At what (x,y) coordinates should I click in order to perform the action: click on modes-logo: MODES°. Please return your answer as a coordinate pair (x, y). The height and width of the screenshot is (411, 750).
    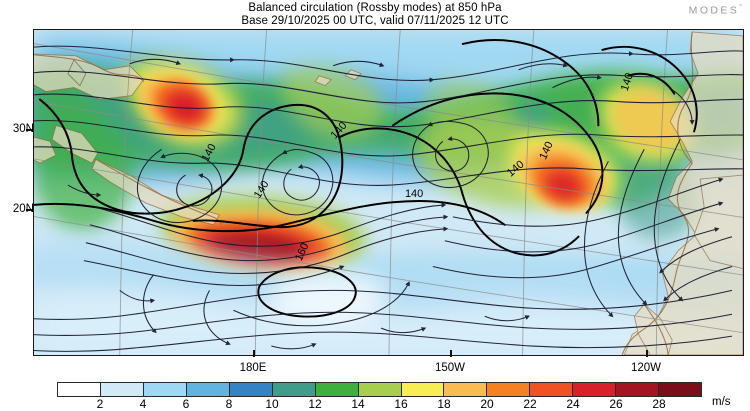
    Looking at the image, I should click on (715, 10).